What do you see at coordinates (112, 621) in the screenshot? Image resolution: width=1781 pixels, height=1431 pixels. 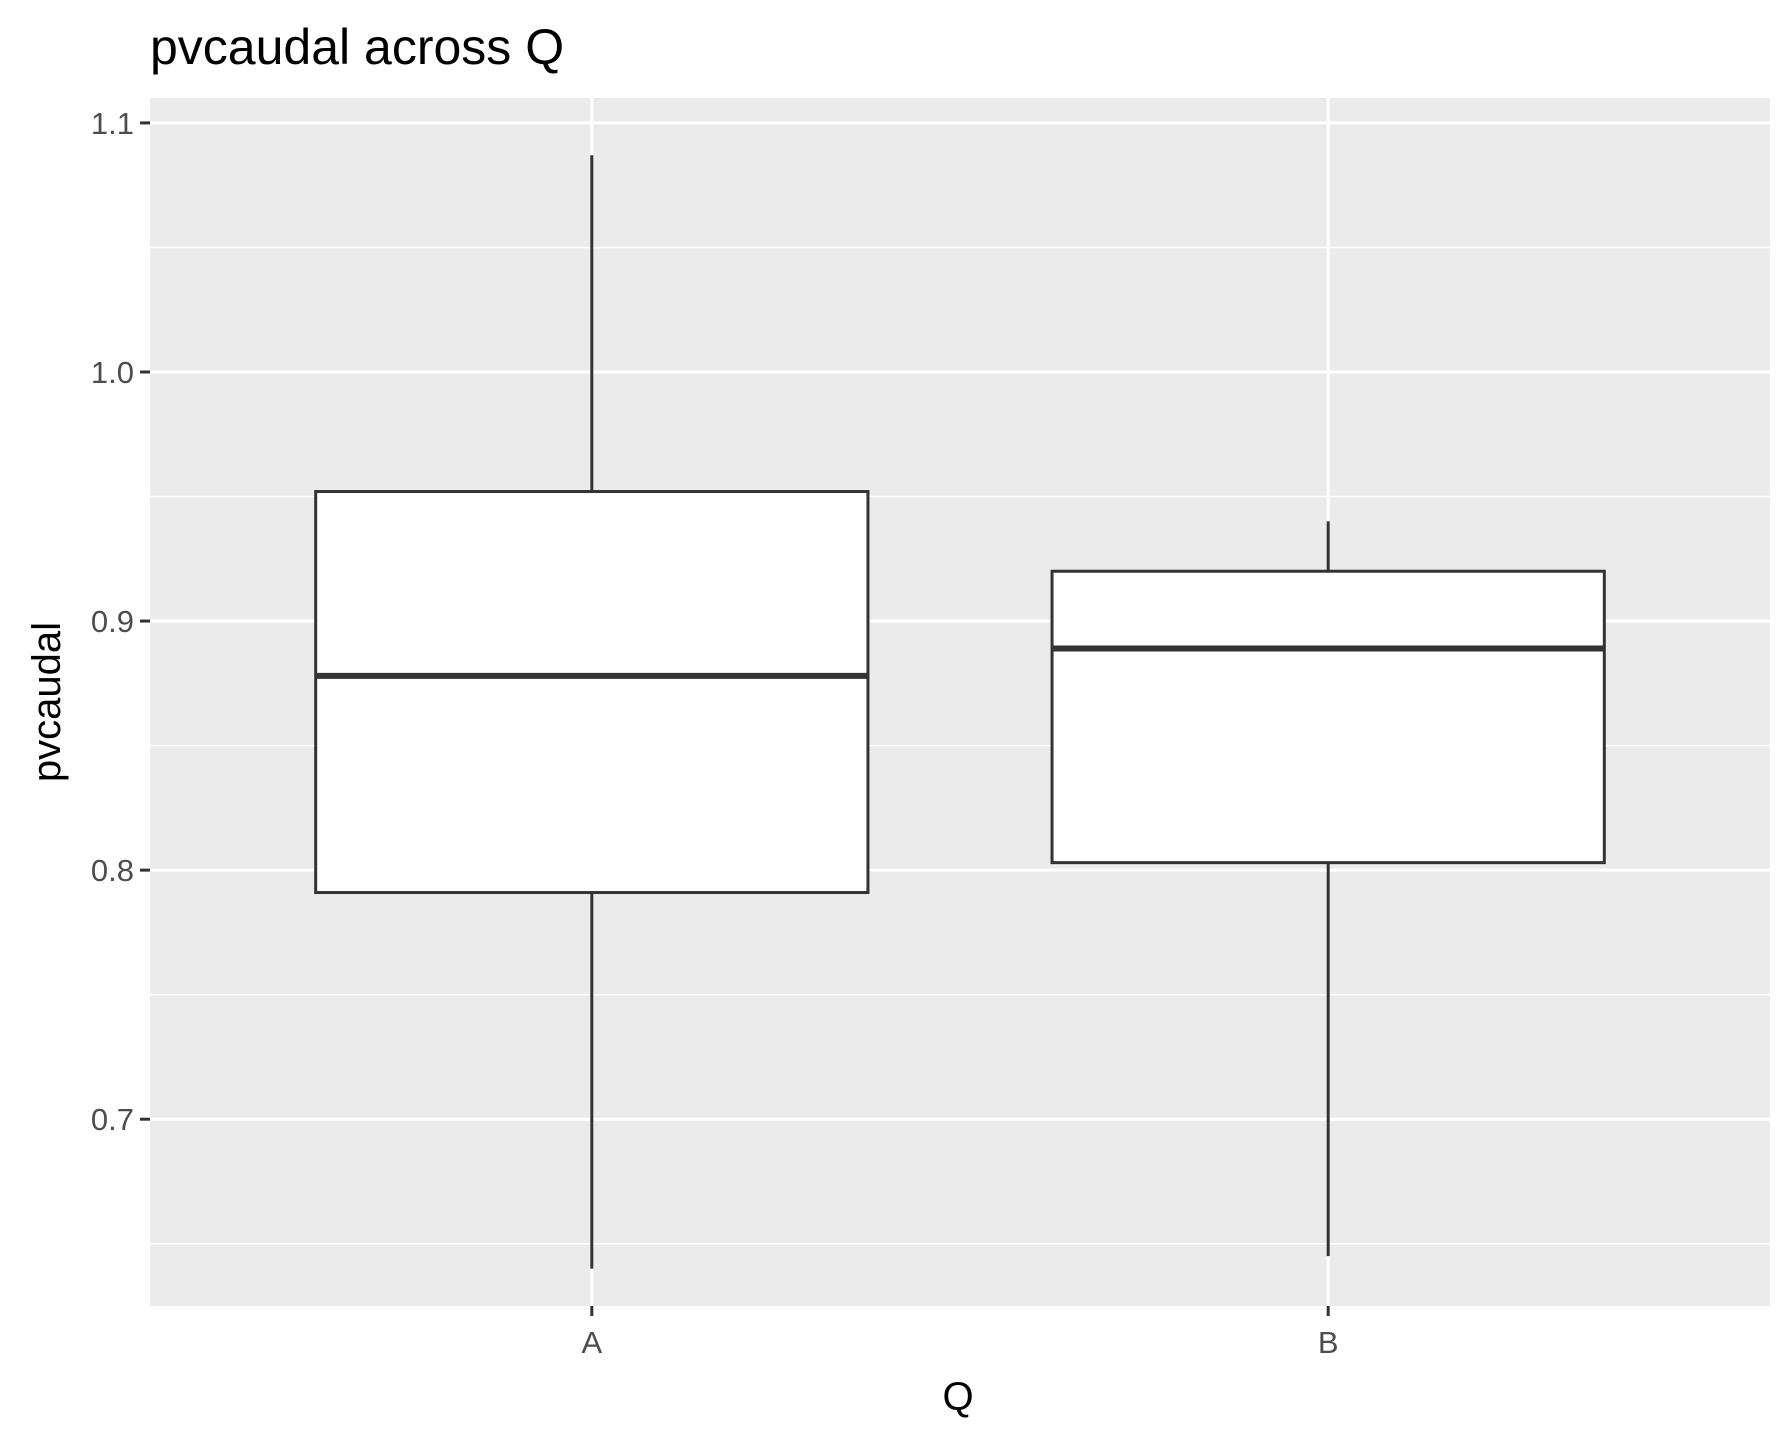 I see `y-tick-label: 0.9` at bounding box center [112, 621].